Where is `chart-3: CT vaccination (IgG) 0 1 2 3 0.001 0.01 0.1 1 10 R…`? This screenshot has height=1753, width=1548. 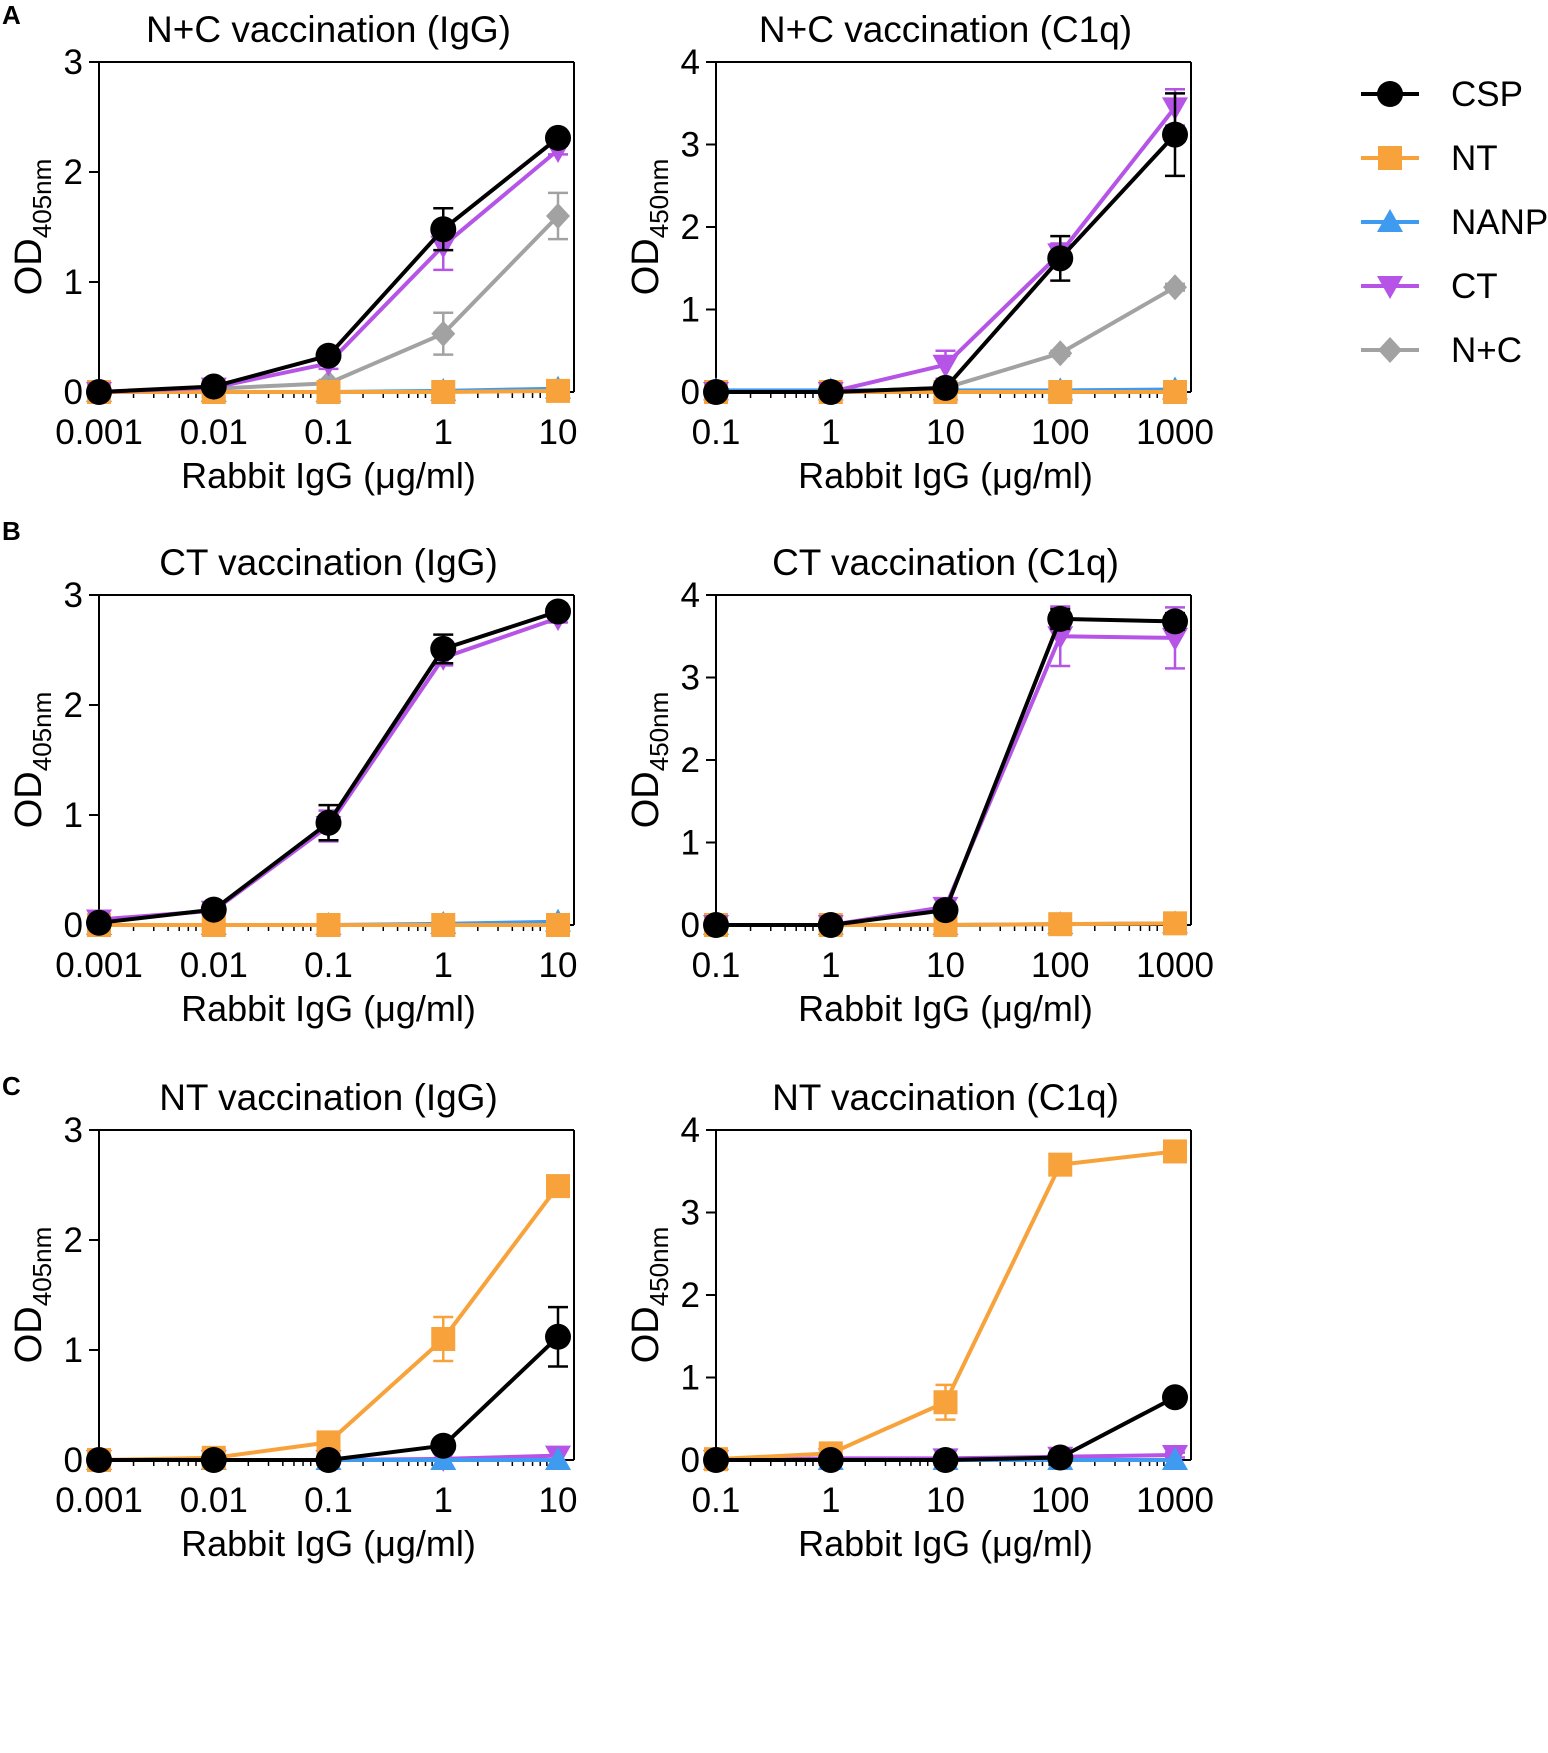
chart-3: CT vaccination (IgG) 0 1 2 3 0.001 0.01 0.1 1 10 R… is located at coordinates (292, 785).